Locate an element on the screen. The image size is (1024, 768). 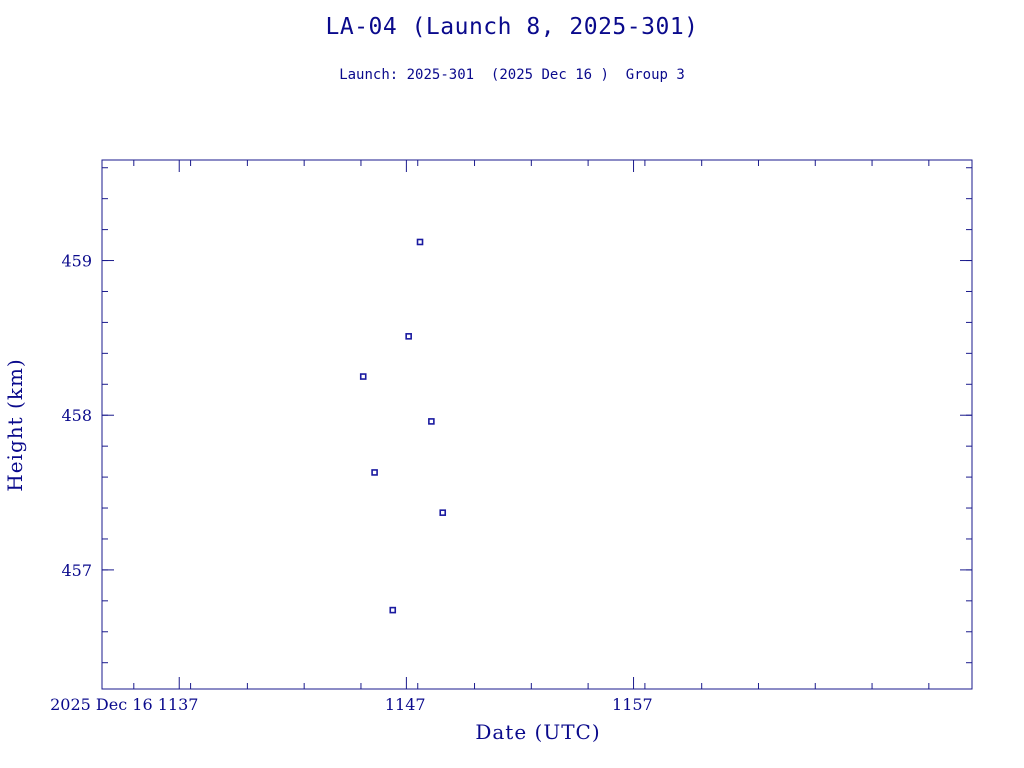
y-tick-label: 457 is located at coordinates (76, 570).